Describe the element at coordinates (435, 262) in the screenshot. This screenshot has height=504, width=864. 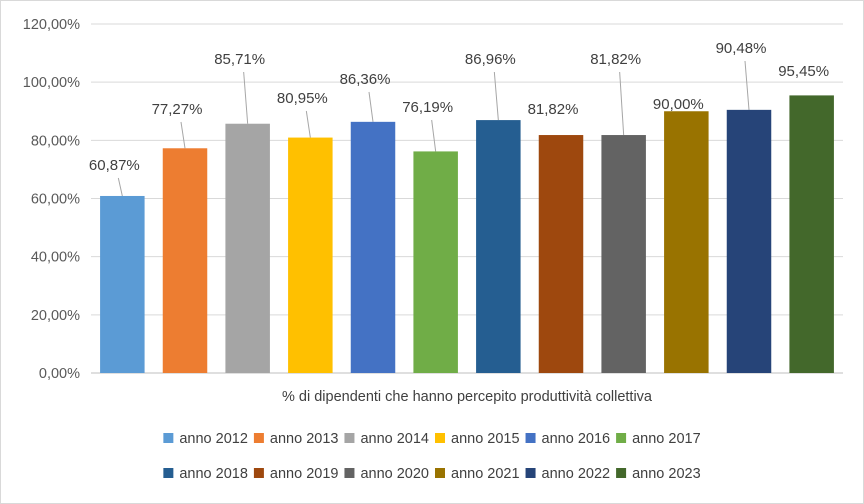
I see `bar-anno-2017` at that location.